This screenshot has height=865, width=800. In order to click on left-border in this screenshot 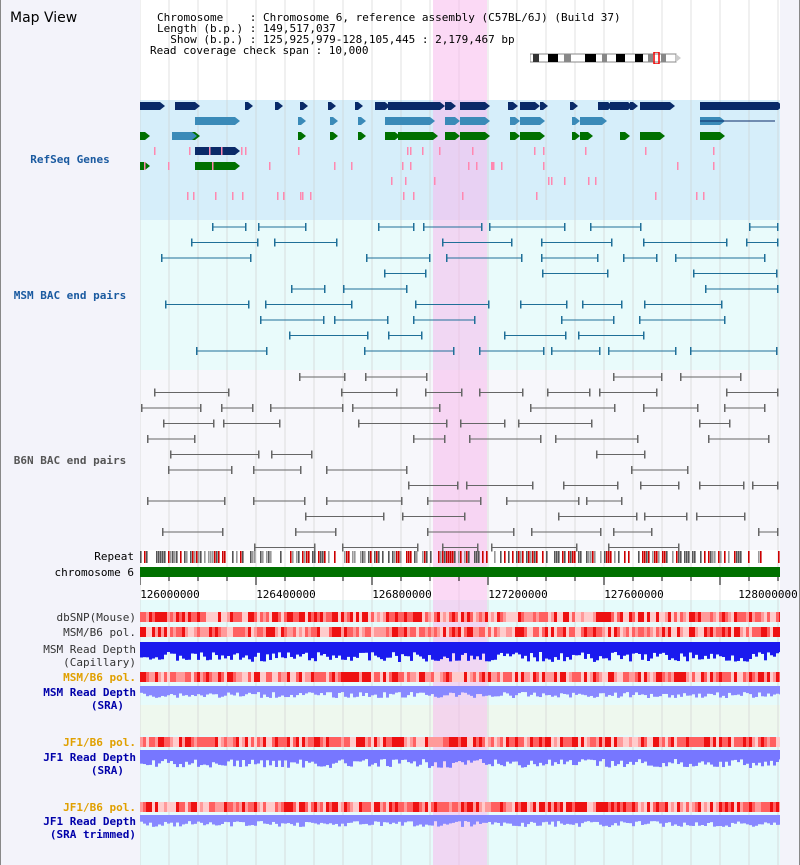, I will do `click(0, 432)`.